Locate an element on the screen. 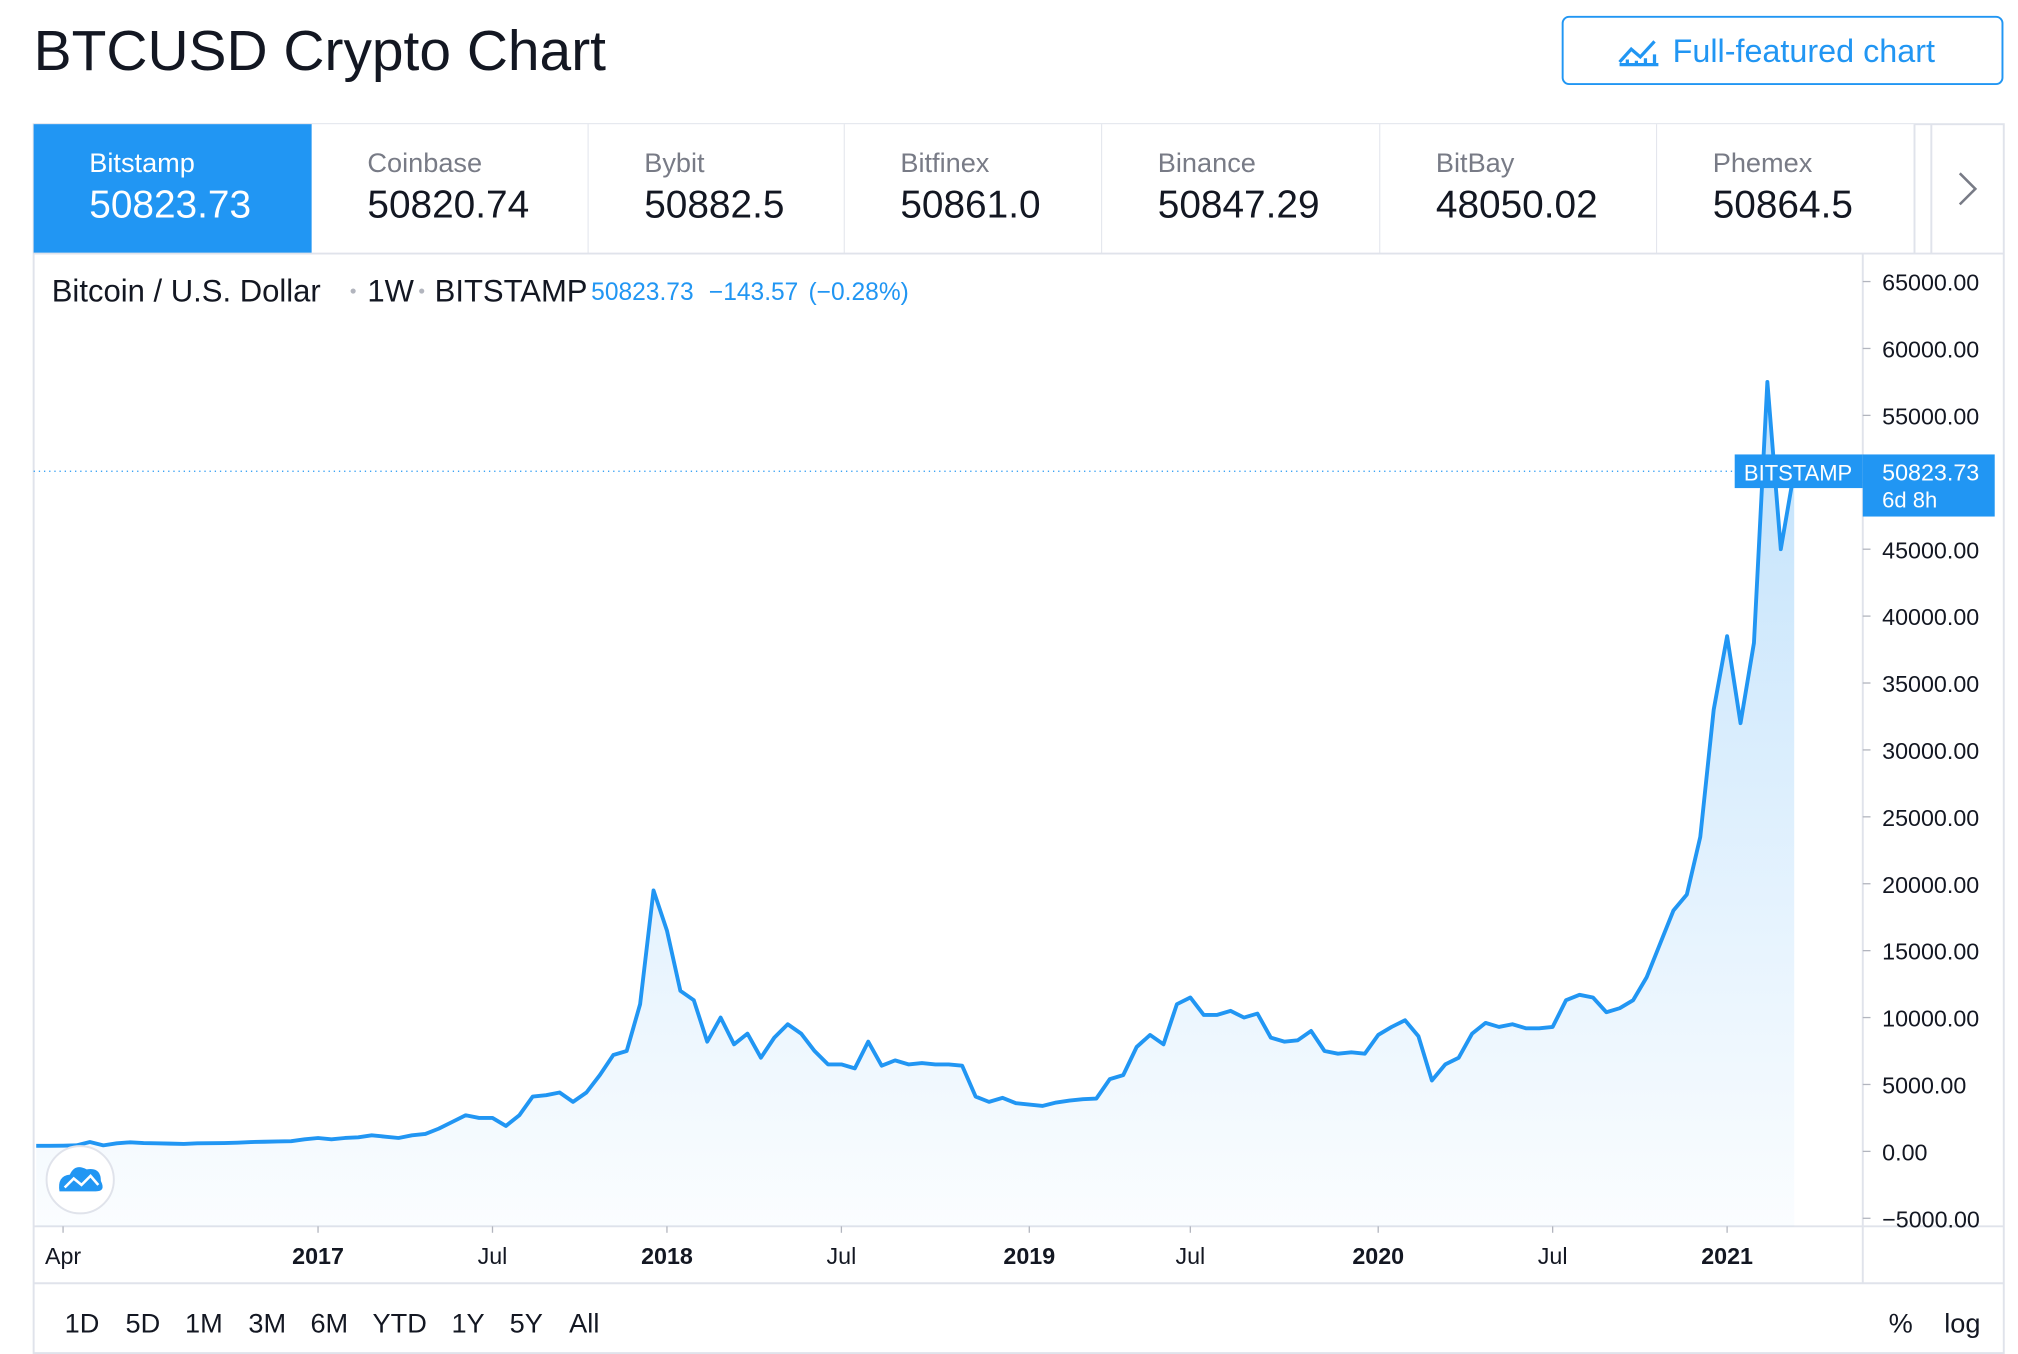 The width and height of the screenshot is (2018, 1354). range-button: 6M is located at coordinates (329, 1322).